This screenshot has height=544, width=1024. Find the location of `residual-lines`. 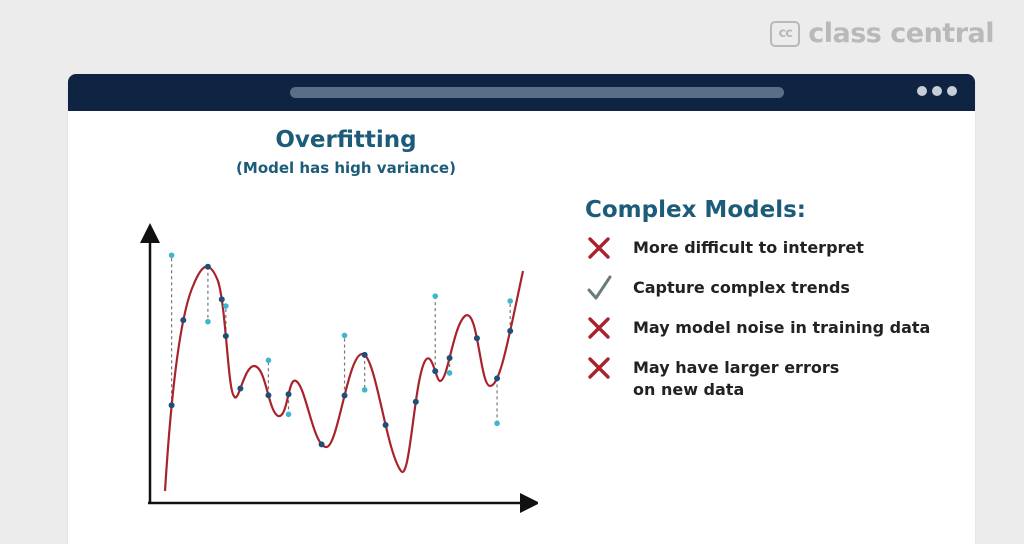

residual-lines is located at coordinates (341, 339).